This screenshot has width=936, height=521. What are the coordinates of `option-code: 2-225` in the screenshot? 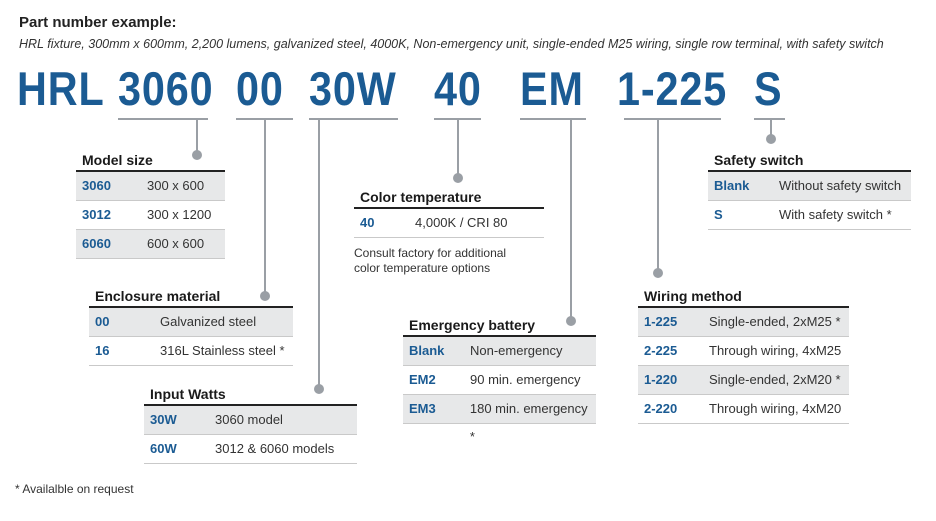 It's located at (661, 350).